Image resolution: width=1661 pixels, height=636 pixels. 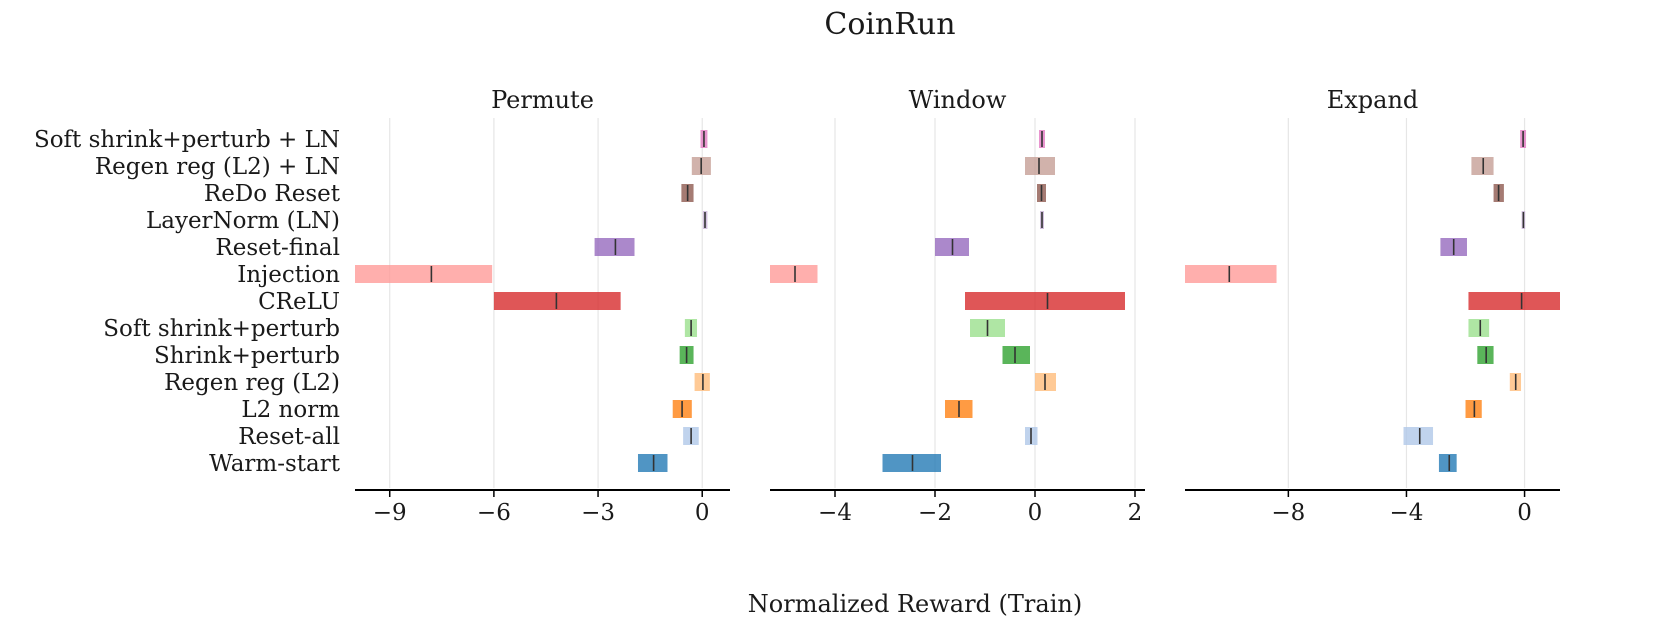 I want to click on x-tick-label: 2, so click(x=1135, y=513).